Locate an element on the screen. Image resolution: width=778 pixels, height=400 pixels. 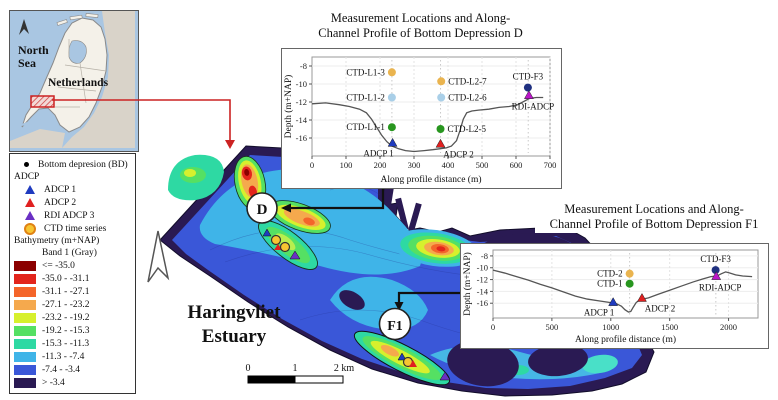
x-tick-label: 300 is located at coordinates (414, 165).